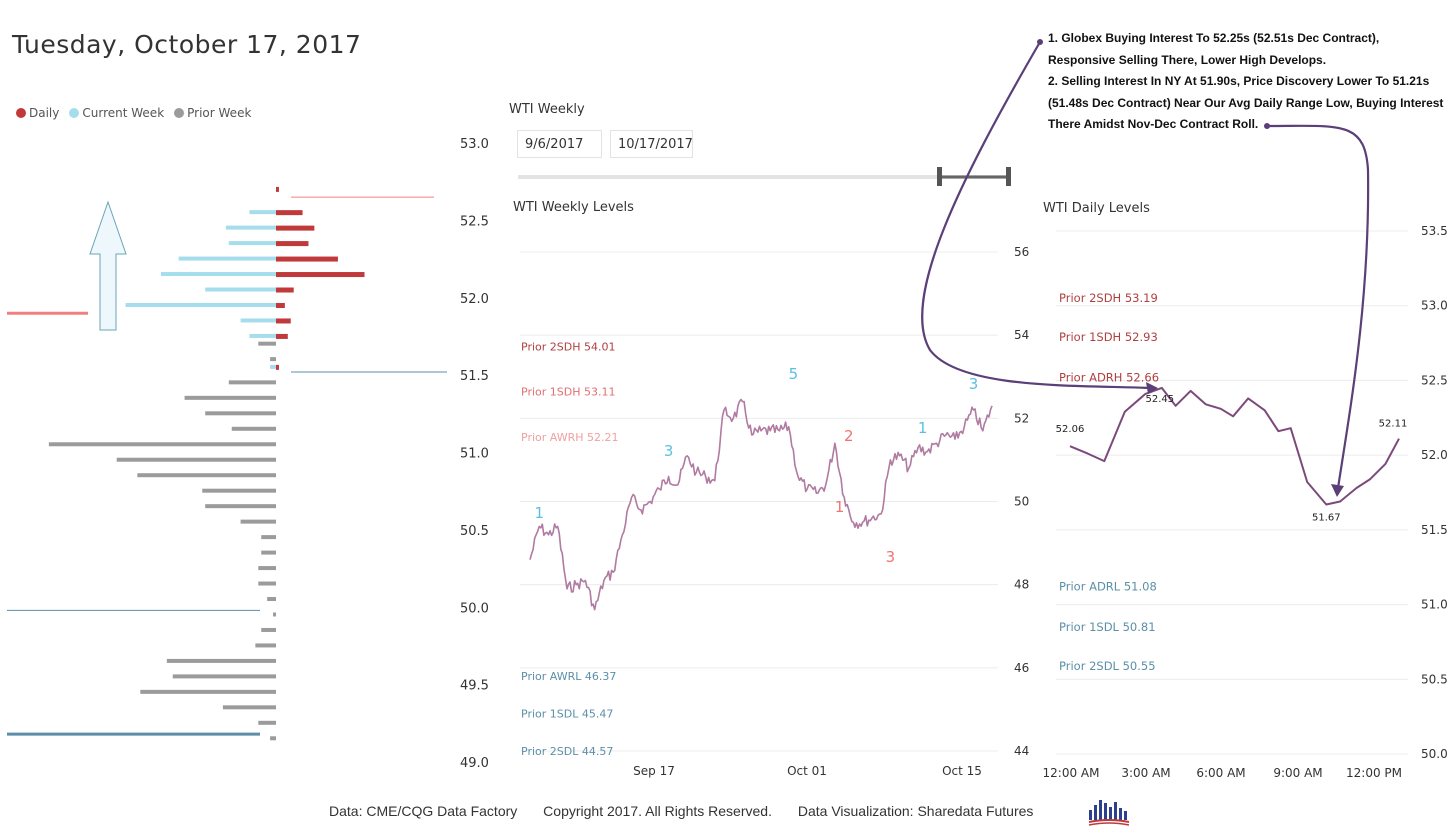 This screenshot has width=1452, height=831. Describe the element at coordinates (187, 44) in the screenshot. I see `page-title: Tuesday, October 17, 2017` at that location.